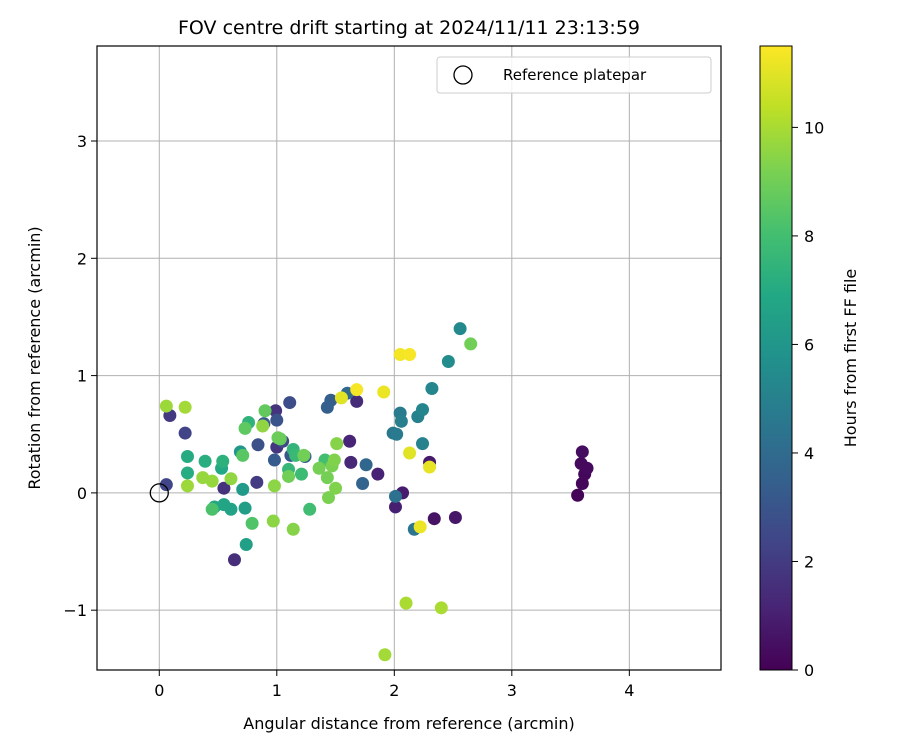 The width and height of the screenshot is (900, 750). Describe the element at coordinates (629, 690) in the screenshot. I see `x-tick-label-4: 4` at that location.